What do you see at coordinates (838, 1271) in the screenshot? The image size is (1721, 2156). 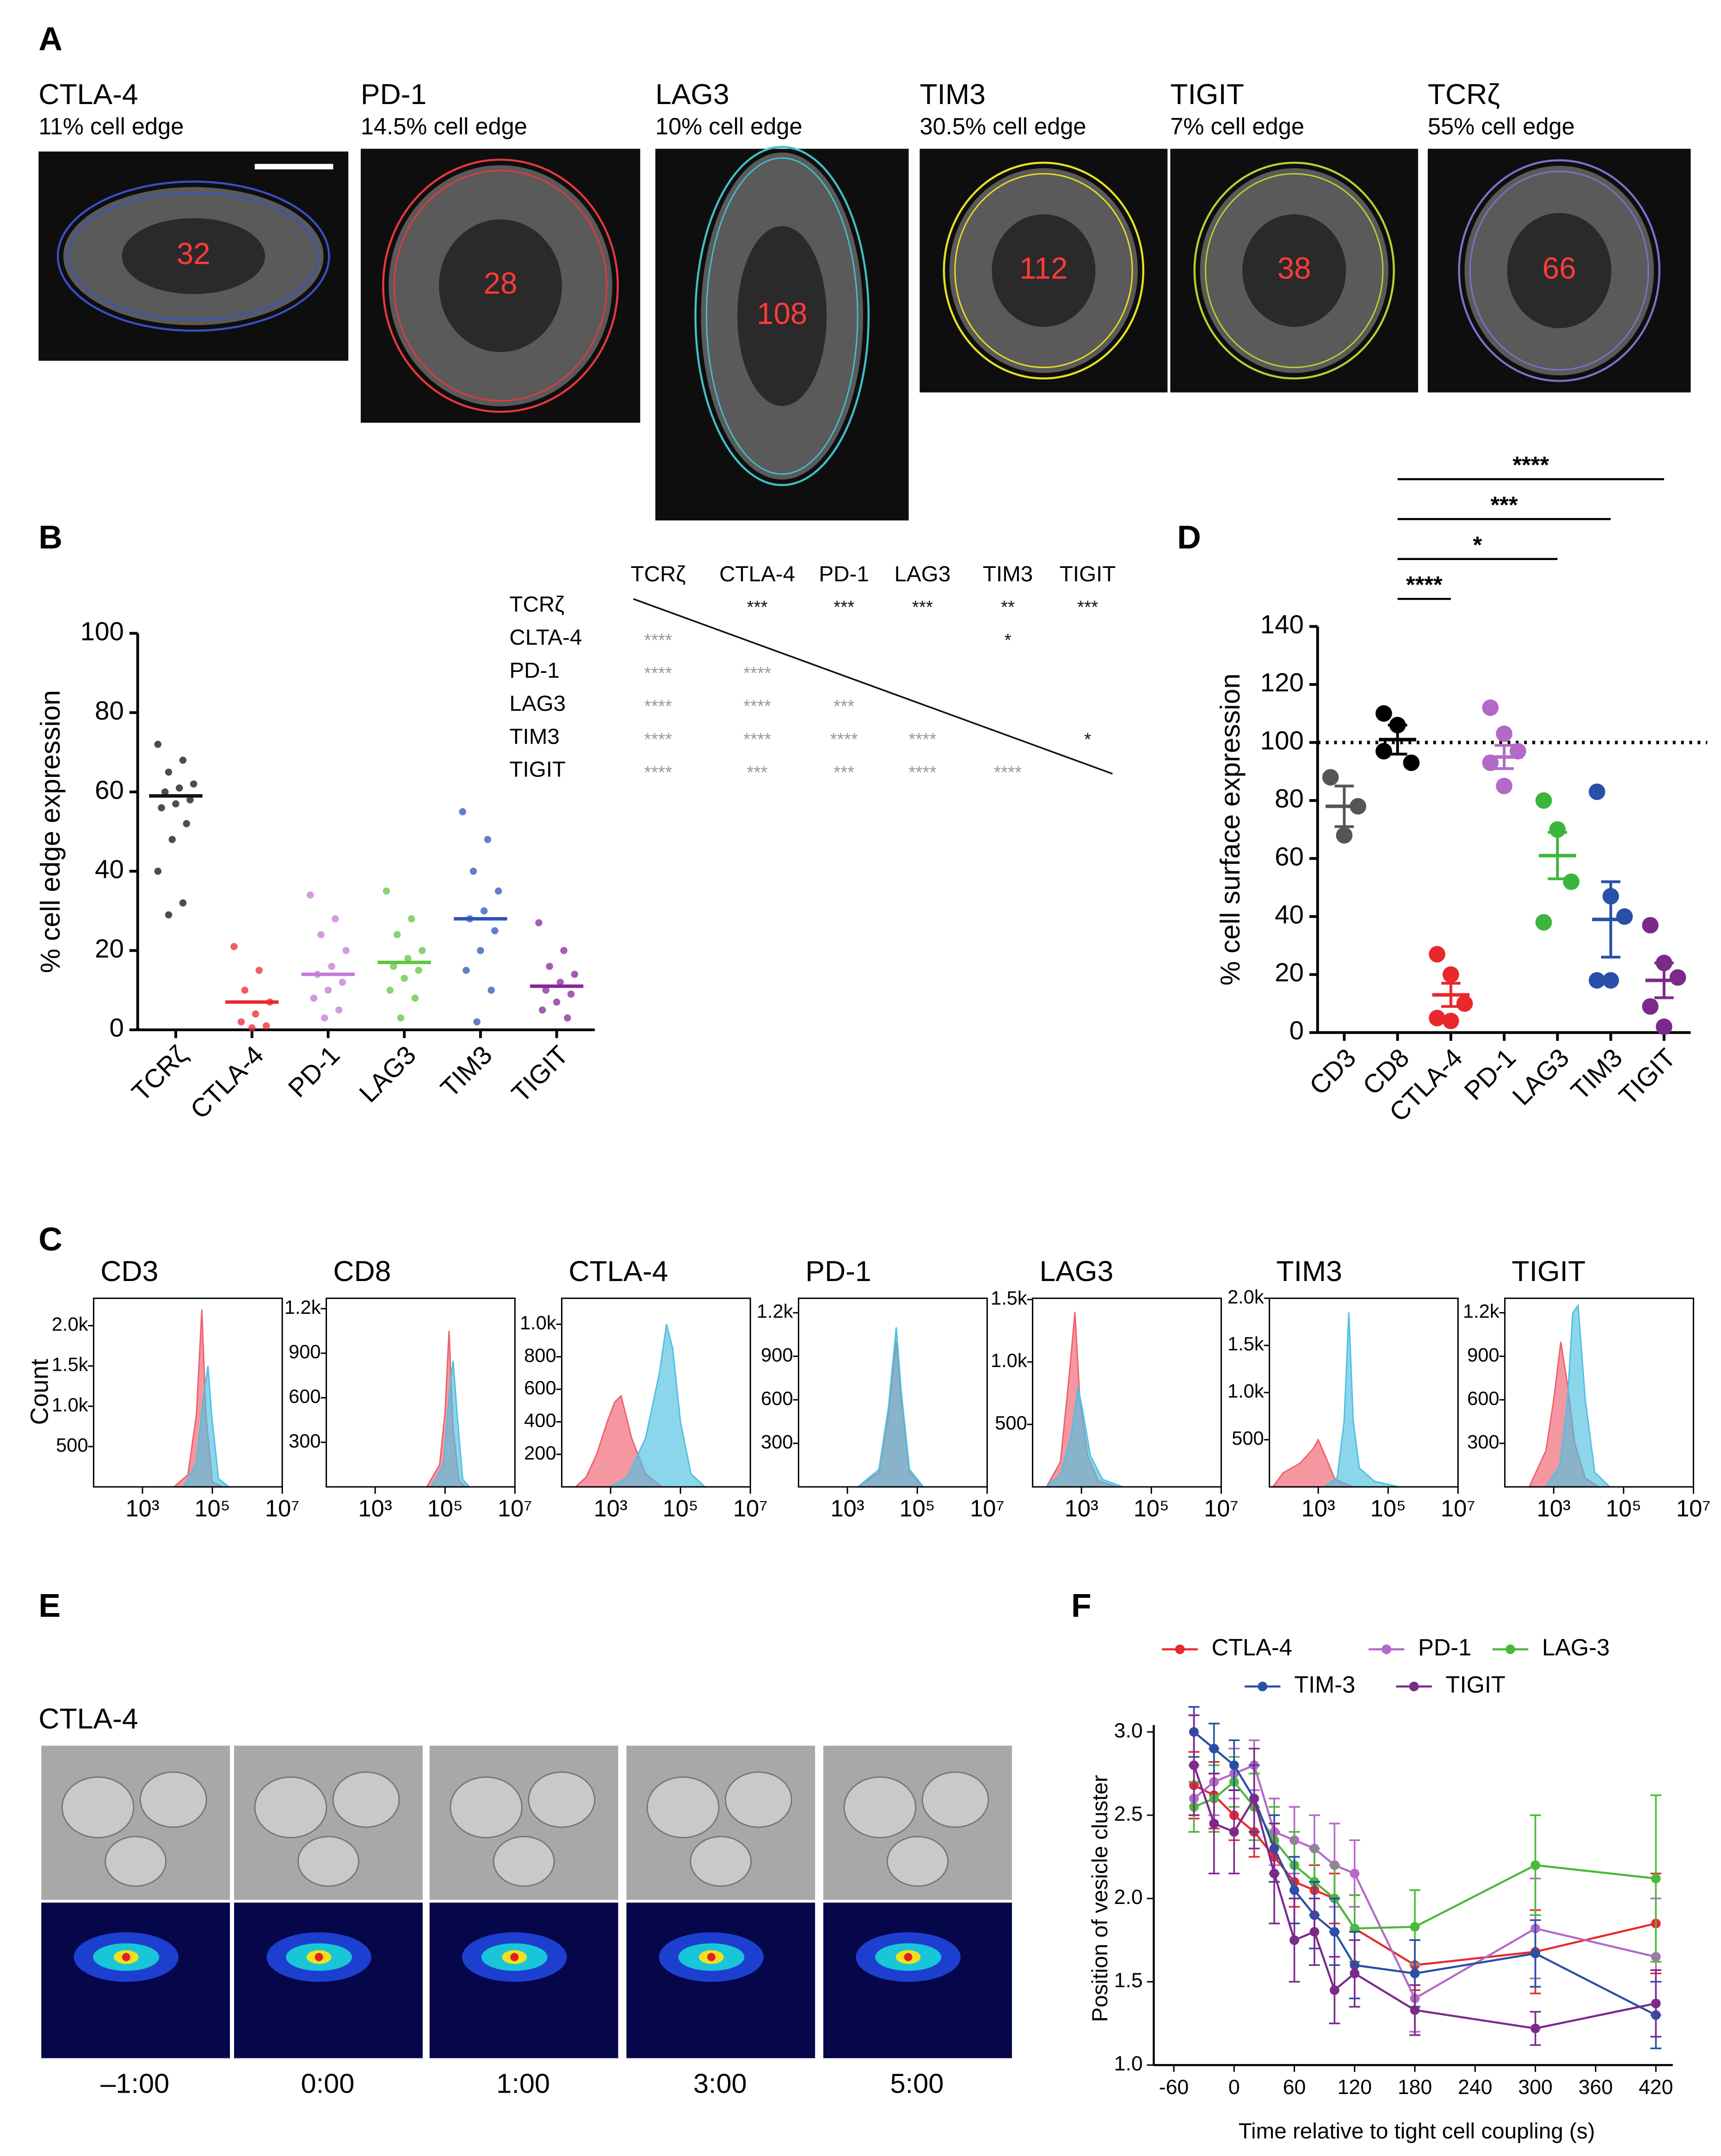 I see `hist-title: PD-1` at bounding box center [838, 1271].